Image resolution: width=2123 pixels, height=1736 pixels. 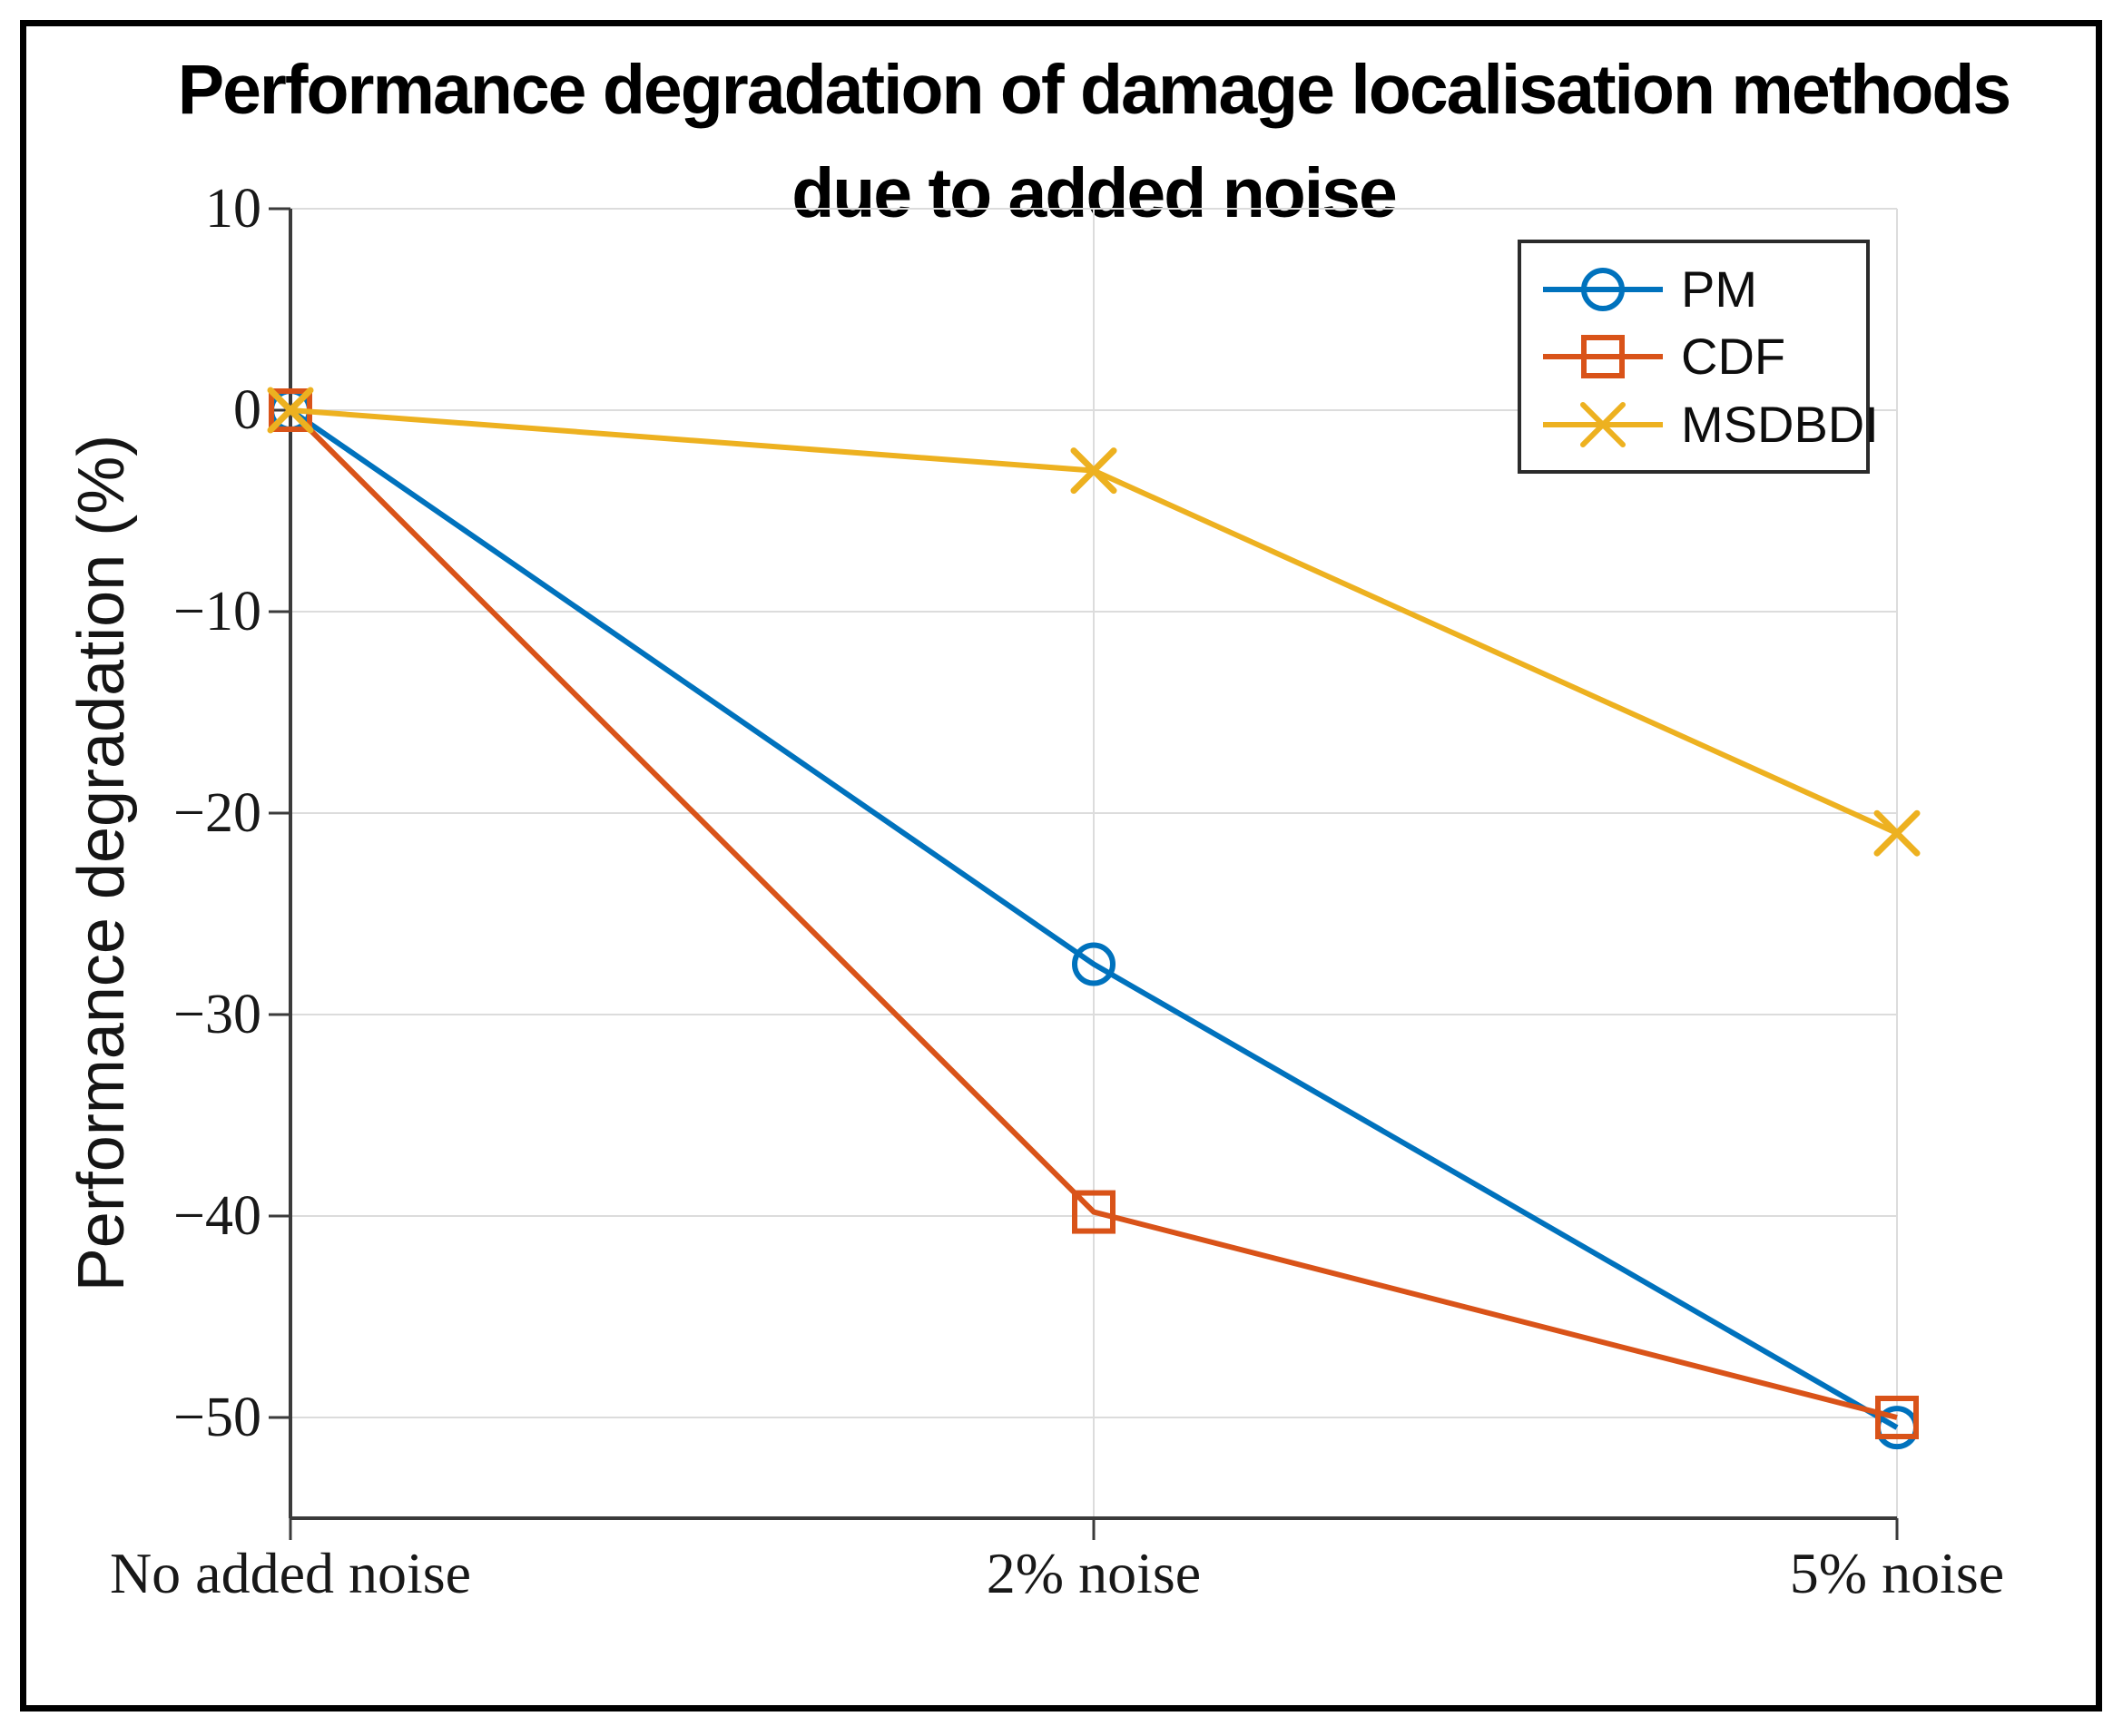 What do you see at coordinates (290, 1573) in the screenshot?
I see `x-tick-label: No added noise` at bounding box center [290, 1573].